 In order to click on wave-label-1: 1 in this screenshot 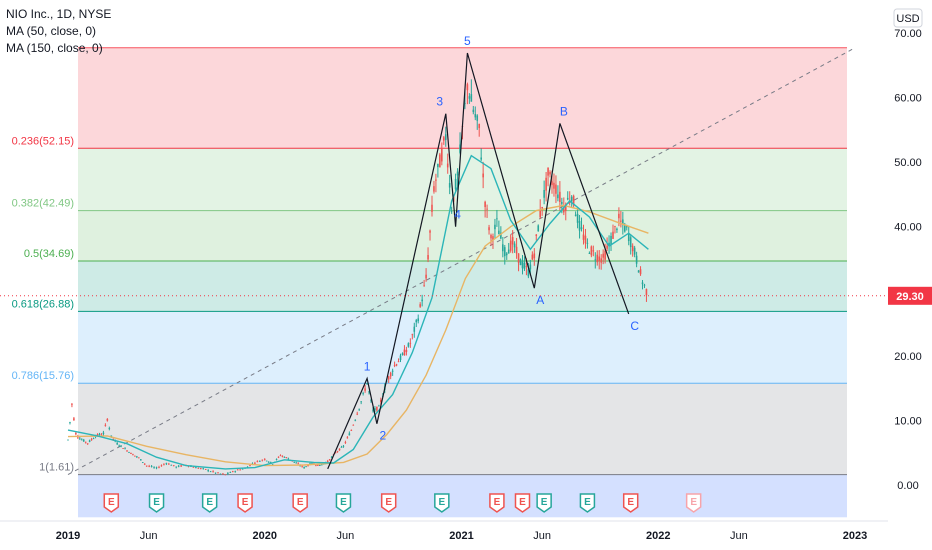, I will do `click(367, 366)`.